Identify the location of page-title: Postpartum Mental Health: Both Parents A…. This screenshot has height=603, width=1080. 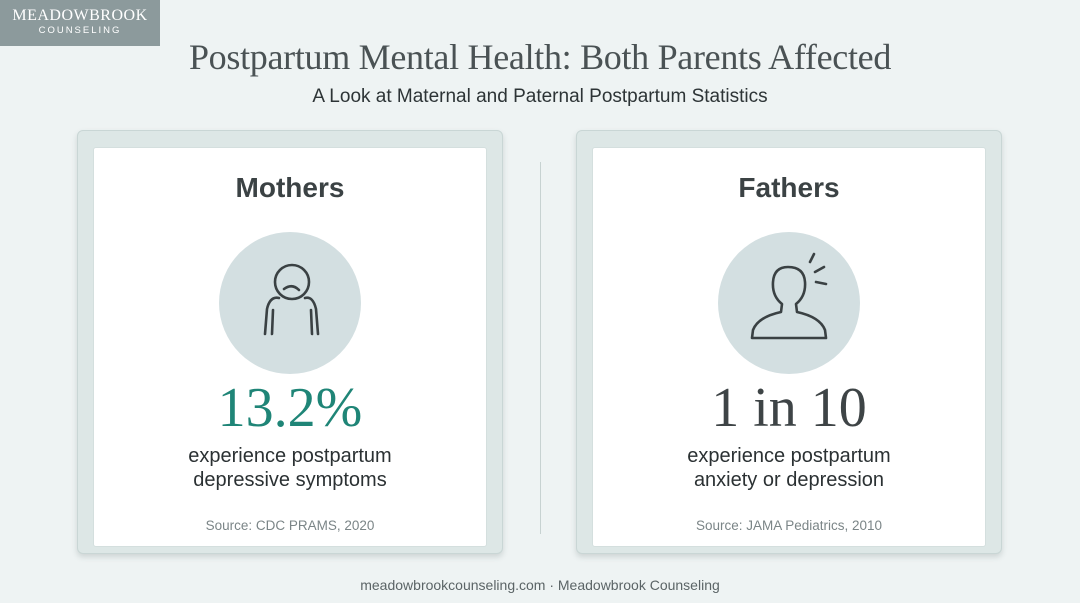
(540, 57).